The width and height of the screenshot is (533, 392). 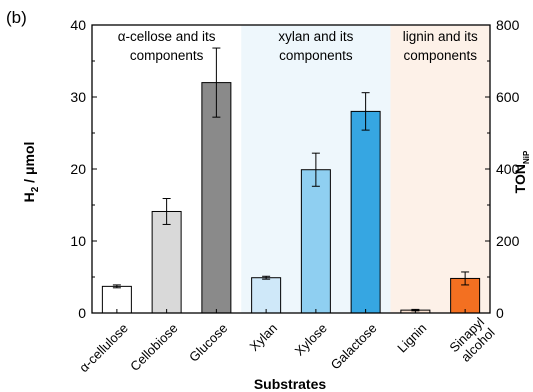 What do you see at coordinates (78, 169) in the screenshot?
I see `y-tick-label-3: 20` at bounding box center [78, 169].